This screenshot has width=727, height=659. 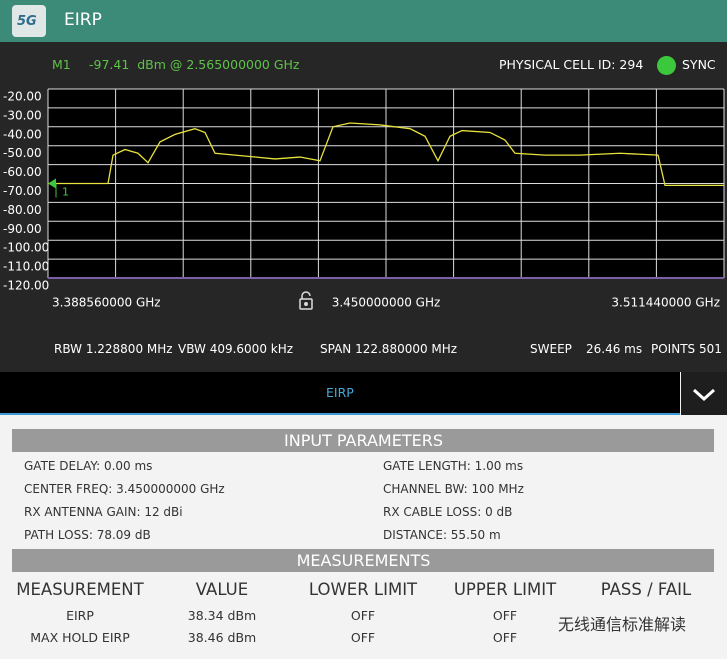 I want to click on input-title: INPUT PARAMETERS, so click(x=363, y=441).